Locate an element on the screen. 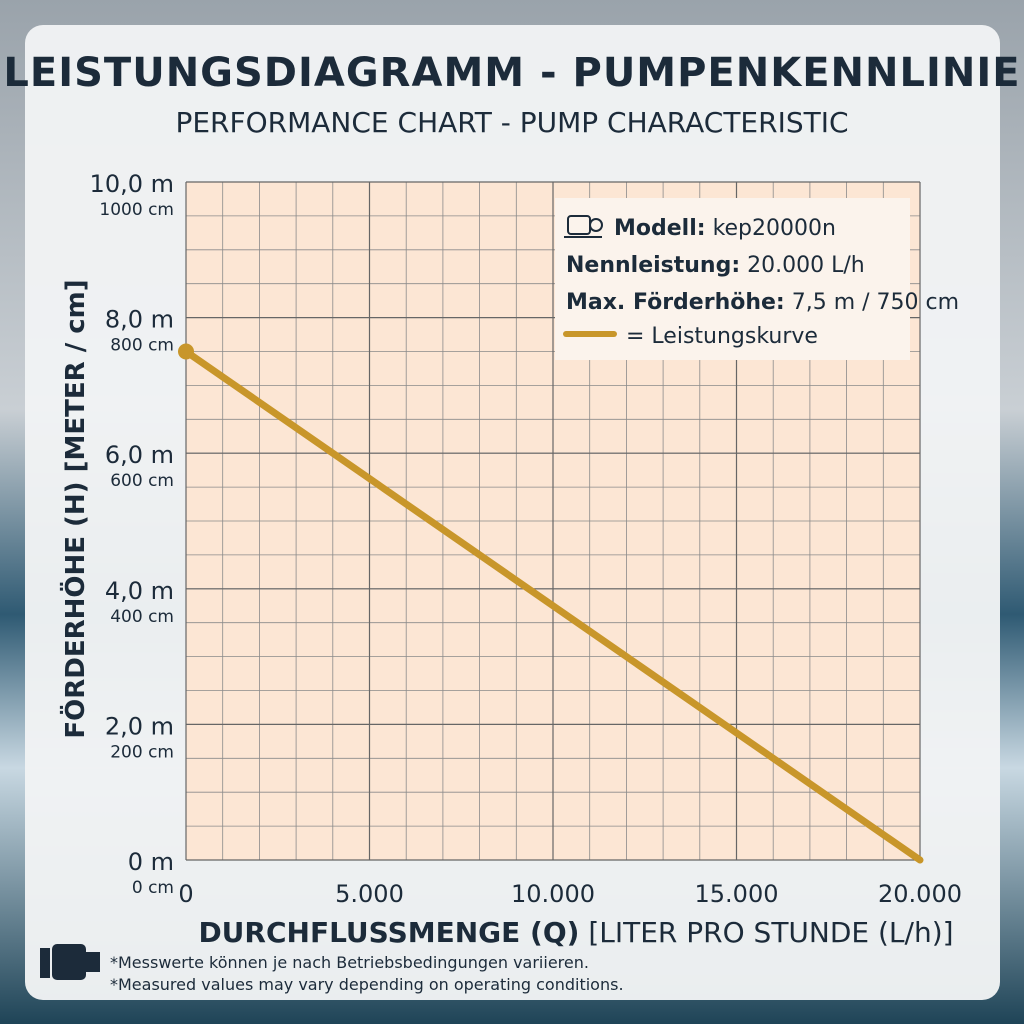 The height and width of the screenshot is (1024, 1024). info-value: 20.000 L/h is located at coordinates (806, 265).